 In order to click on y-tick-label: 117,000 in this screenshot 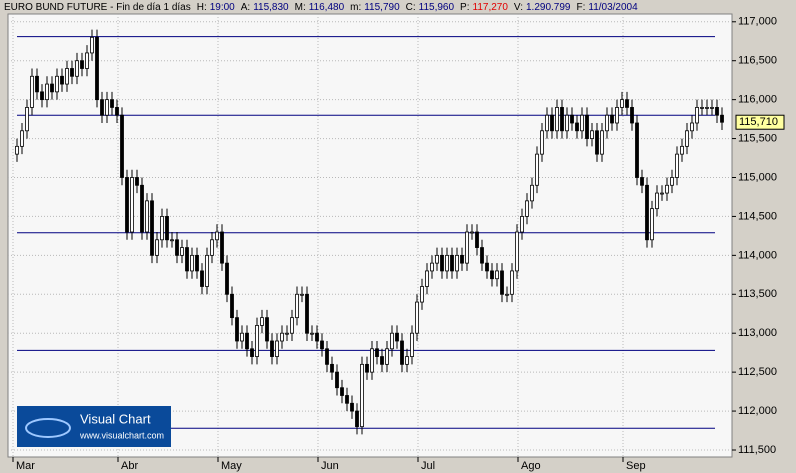, I will do `click(757, 22)`.